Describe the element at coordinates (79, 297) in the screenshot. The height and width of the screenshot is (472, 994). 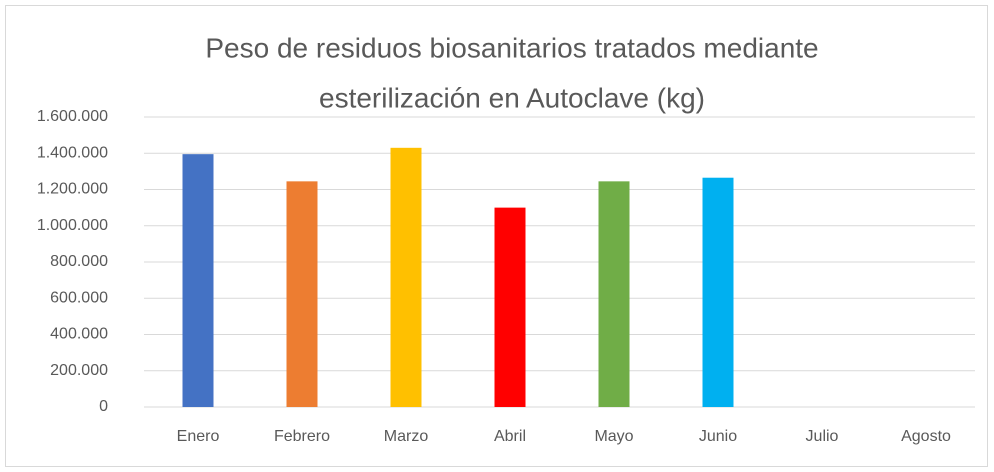
I see `y-tick-label: 600.000` at that location.